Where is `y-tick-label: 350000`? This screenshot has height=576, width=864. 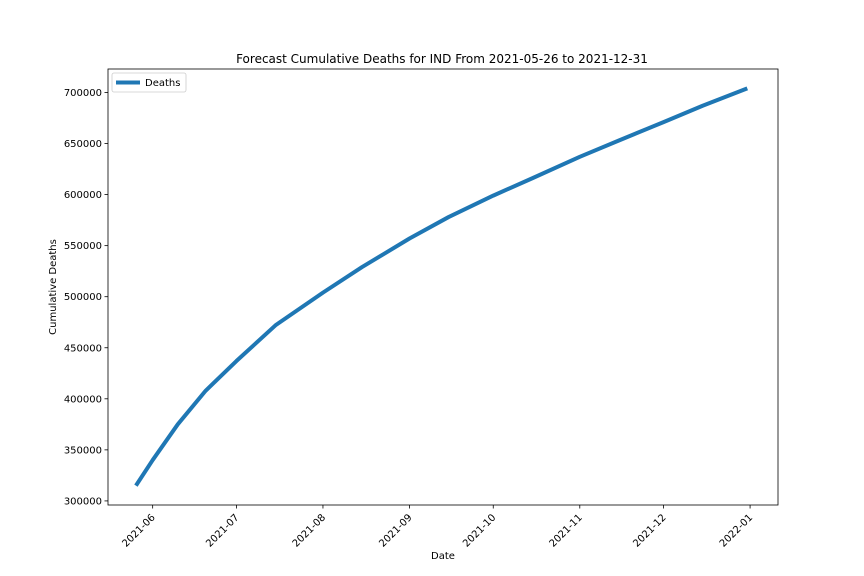 y-tick-label: 350000 is located at coordinates (83, 450).